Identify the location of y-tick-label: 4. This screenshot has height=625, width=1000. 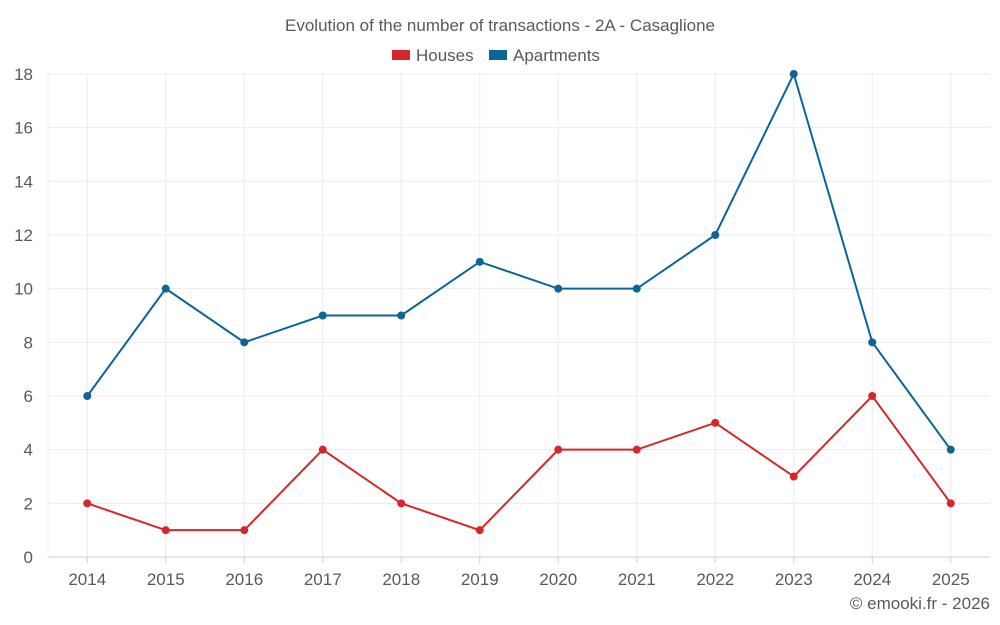
(28, 450).